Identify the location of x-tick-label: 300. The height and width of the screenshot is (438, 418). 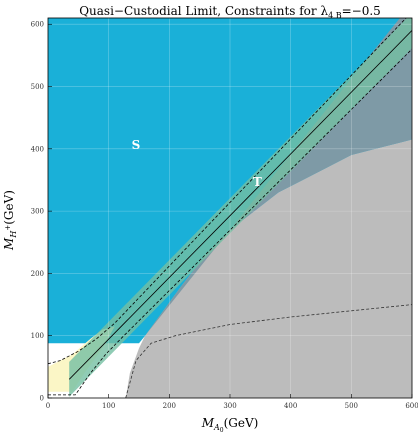
(229, 406).